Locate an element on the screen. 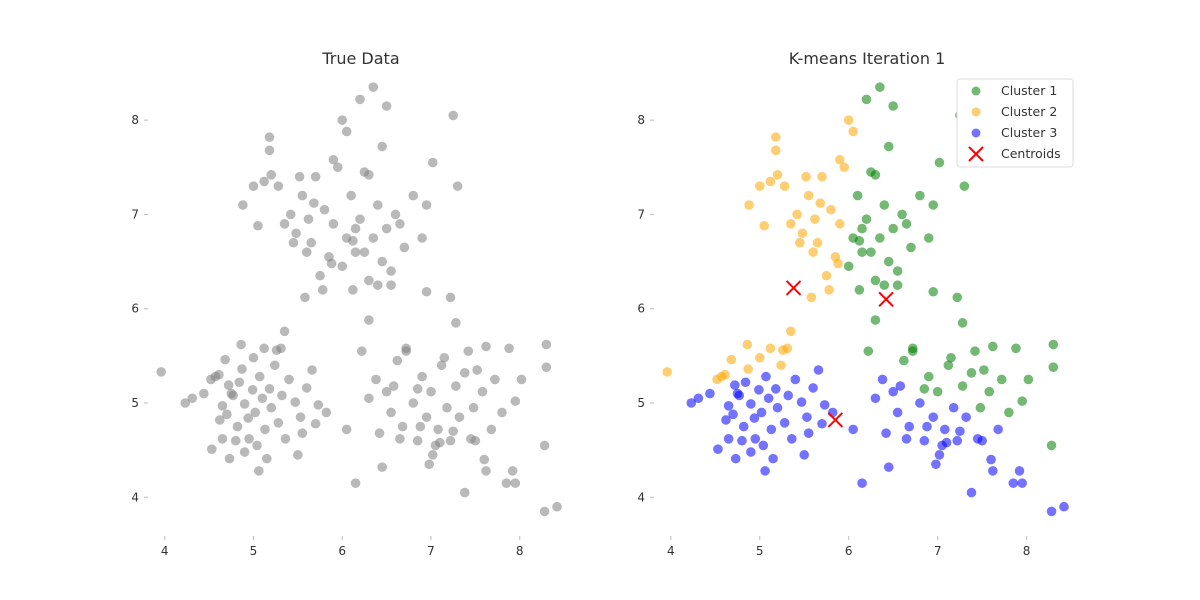 This screenshot has height=600, width=1200. legend-marker-centroids is located at coordinates (976, 154).